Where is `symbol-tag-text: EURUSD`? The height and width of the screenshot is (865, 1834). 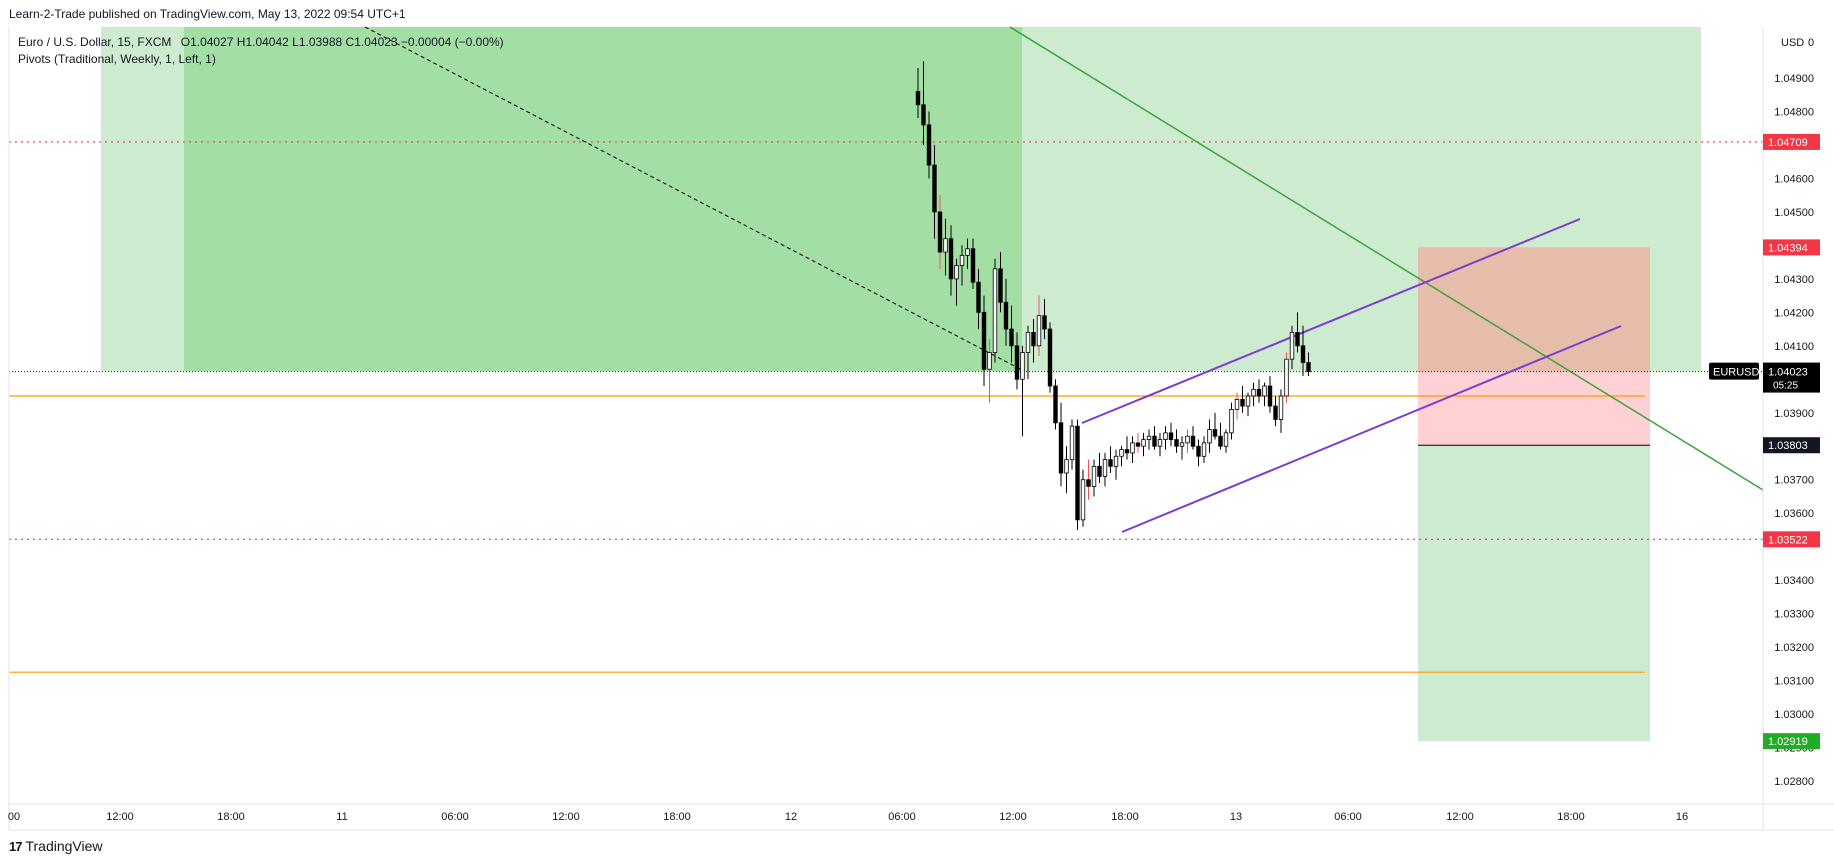
symbol-tag-text: EURUSD is located at coordinates (1736, 373).